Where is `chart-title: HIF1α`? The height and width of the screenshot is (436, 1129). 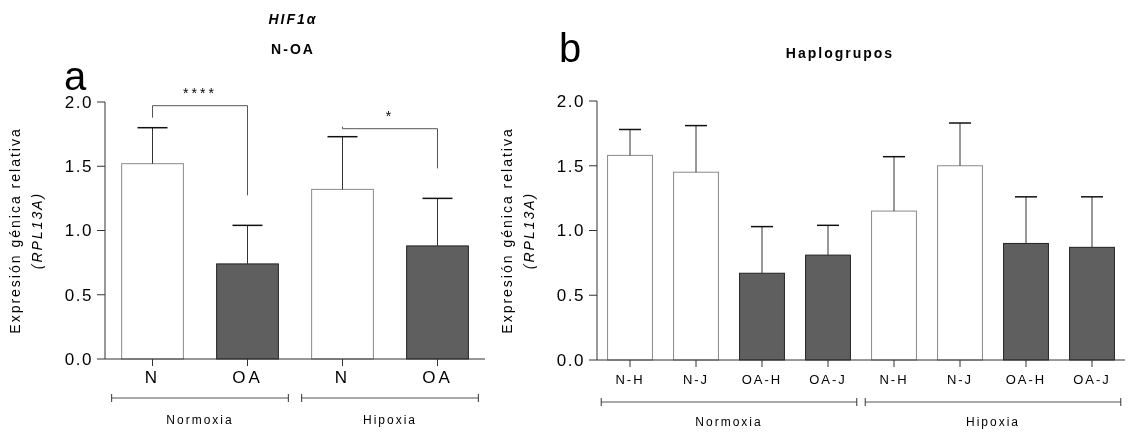 chart-title: HIF1α is located at coordinates (293, 19).